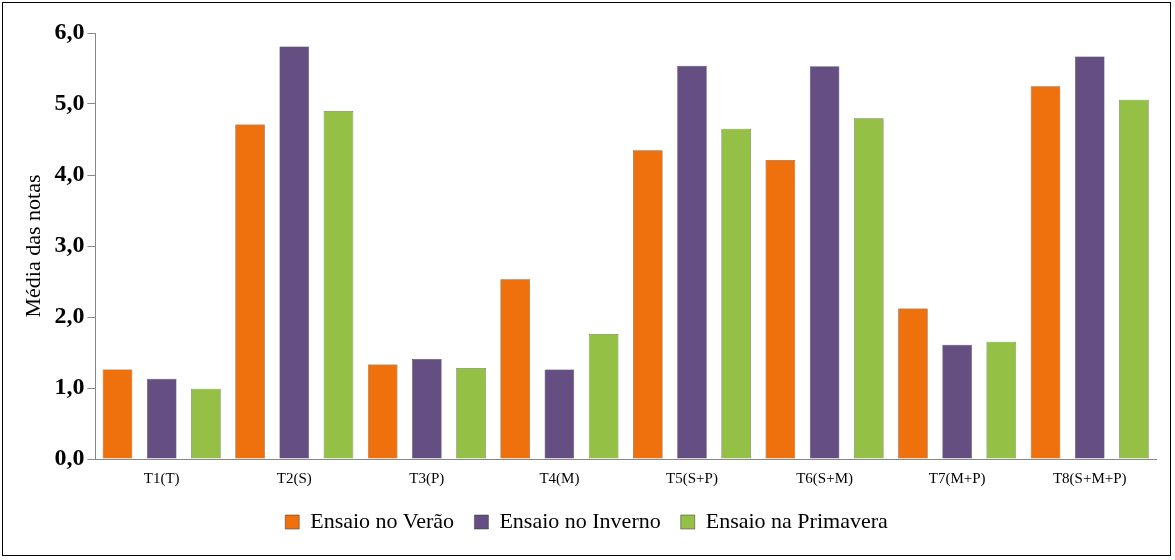  What do you see at coordinates (382, 520) in the screenshot?
I see `legend-label: Ensaio no Verão` at bounding box center [382, 520].